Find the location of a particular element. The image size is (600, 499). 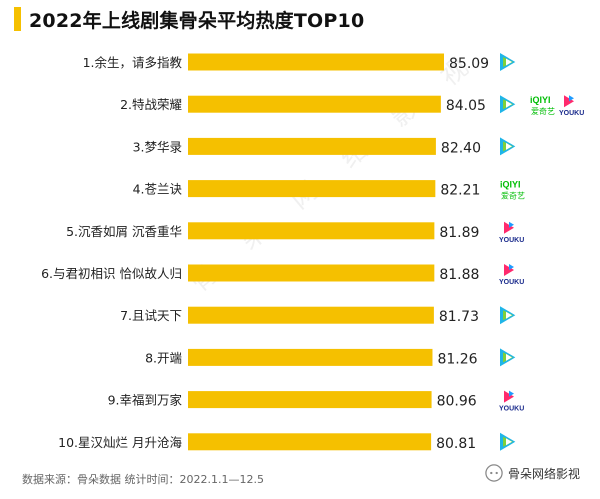

wechat-icon is located at coordinates (494, 473).